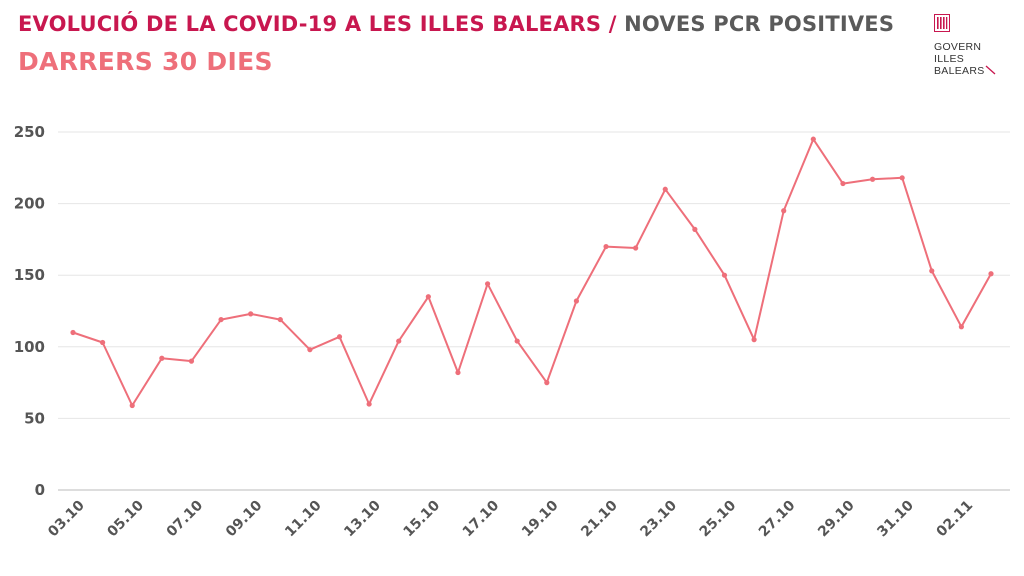 Image resolution: width=1024 pixels, height=576 pixels. What do you see at coordinates (244, 518) in the screenshot?
I see `x-tick-label: 09.10` at bounding box center [244, 518].